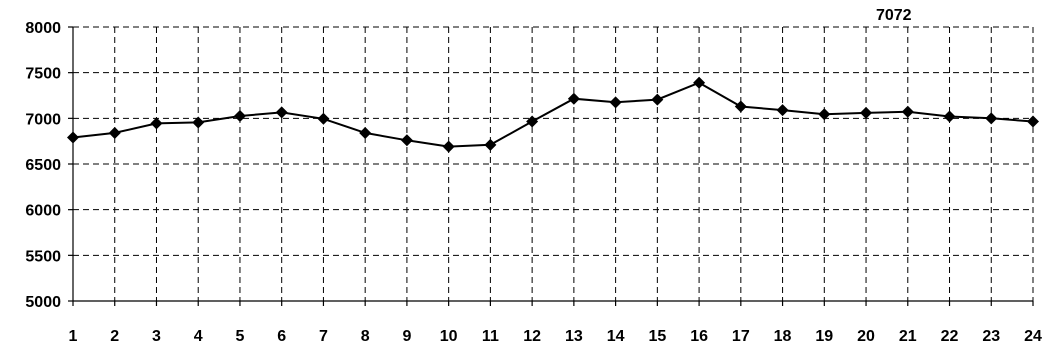  I want to click on x-tick-label: 19, so click(824, 336).